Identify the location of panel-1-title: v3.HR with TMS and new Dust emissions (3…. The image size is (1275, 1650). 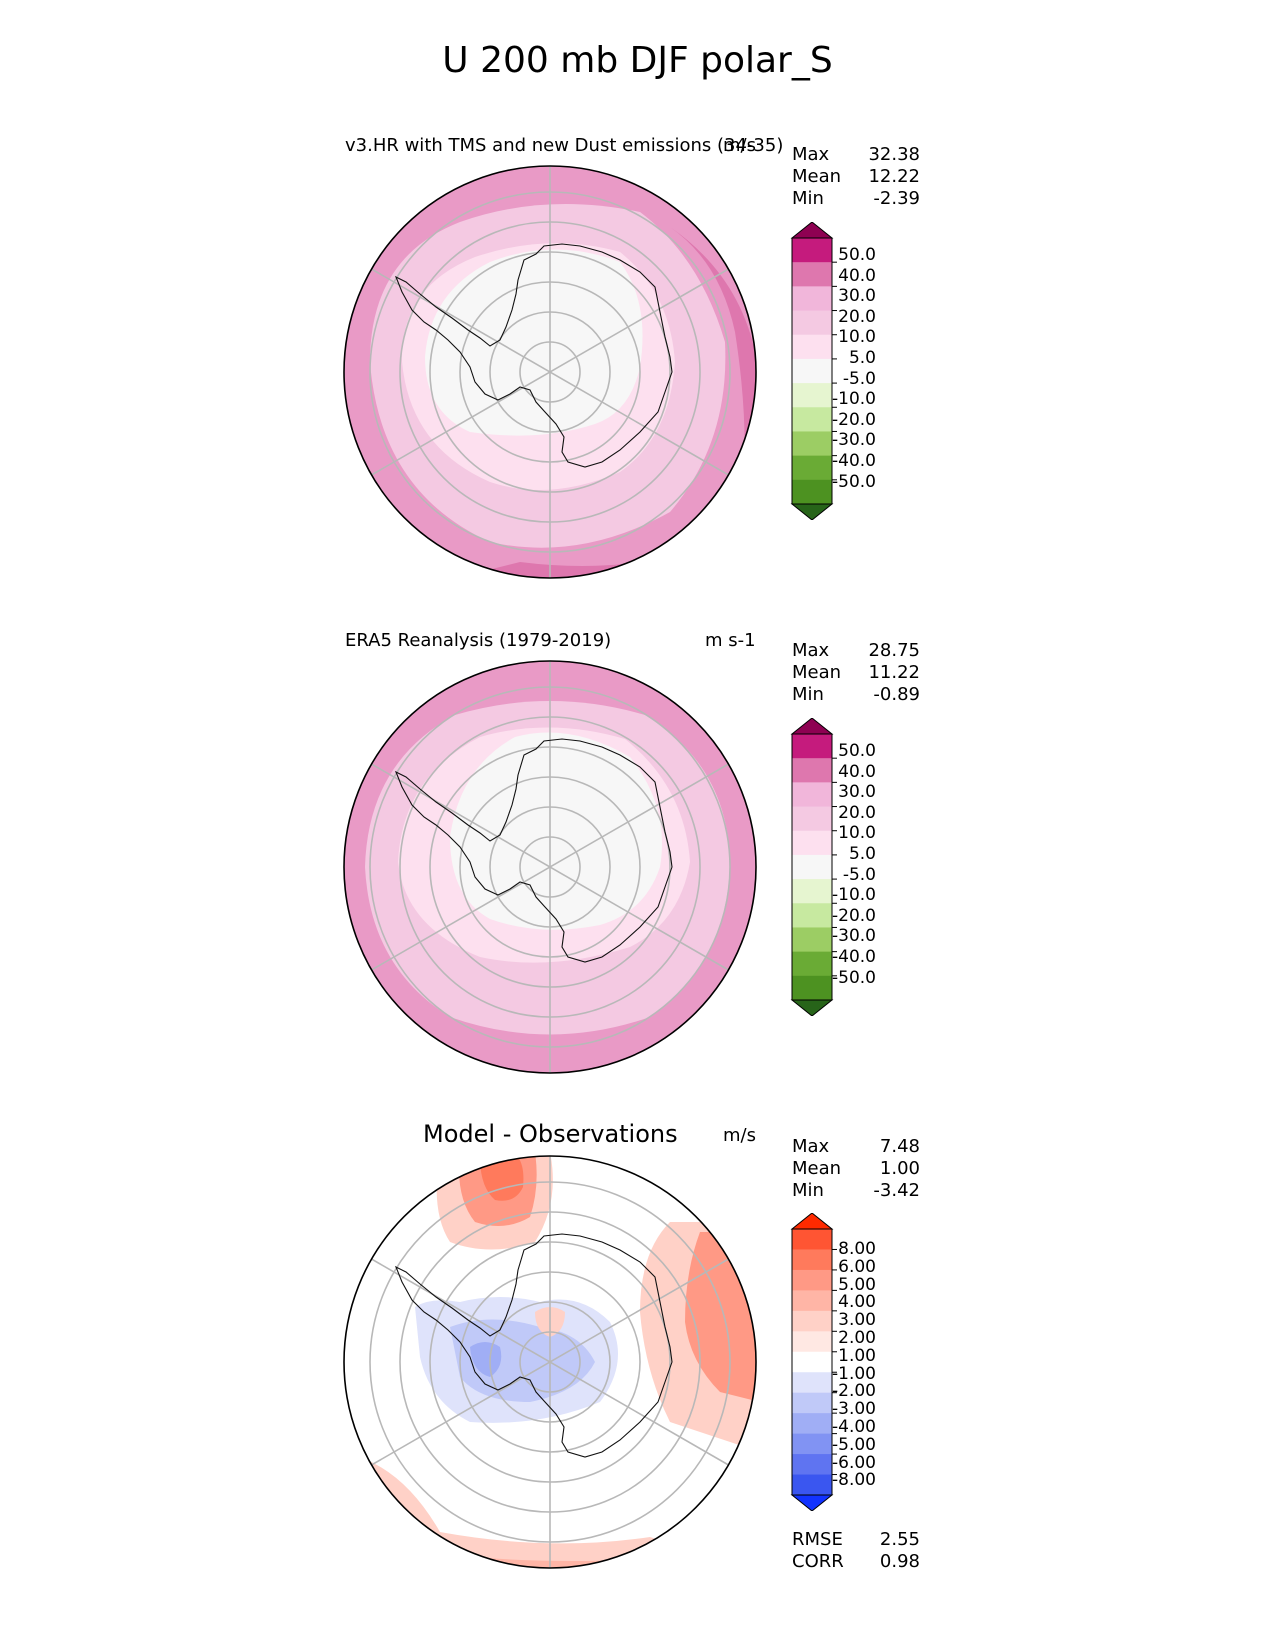
(564, 145).